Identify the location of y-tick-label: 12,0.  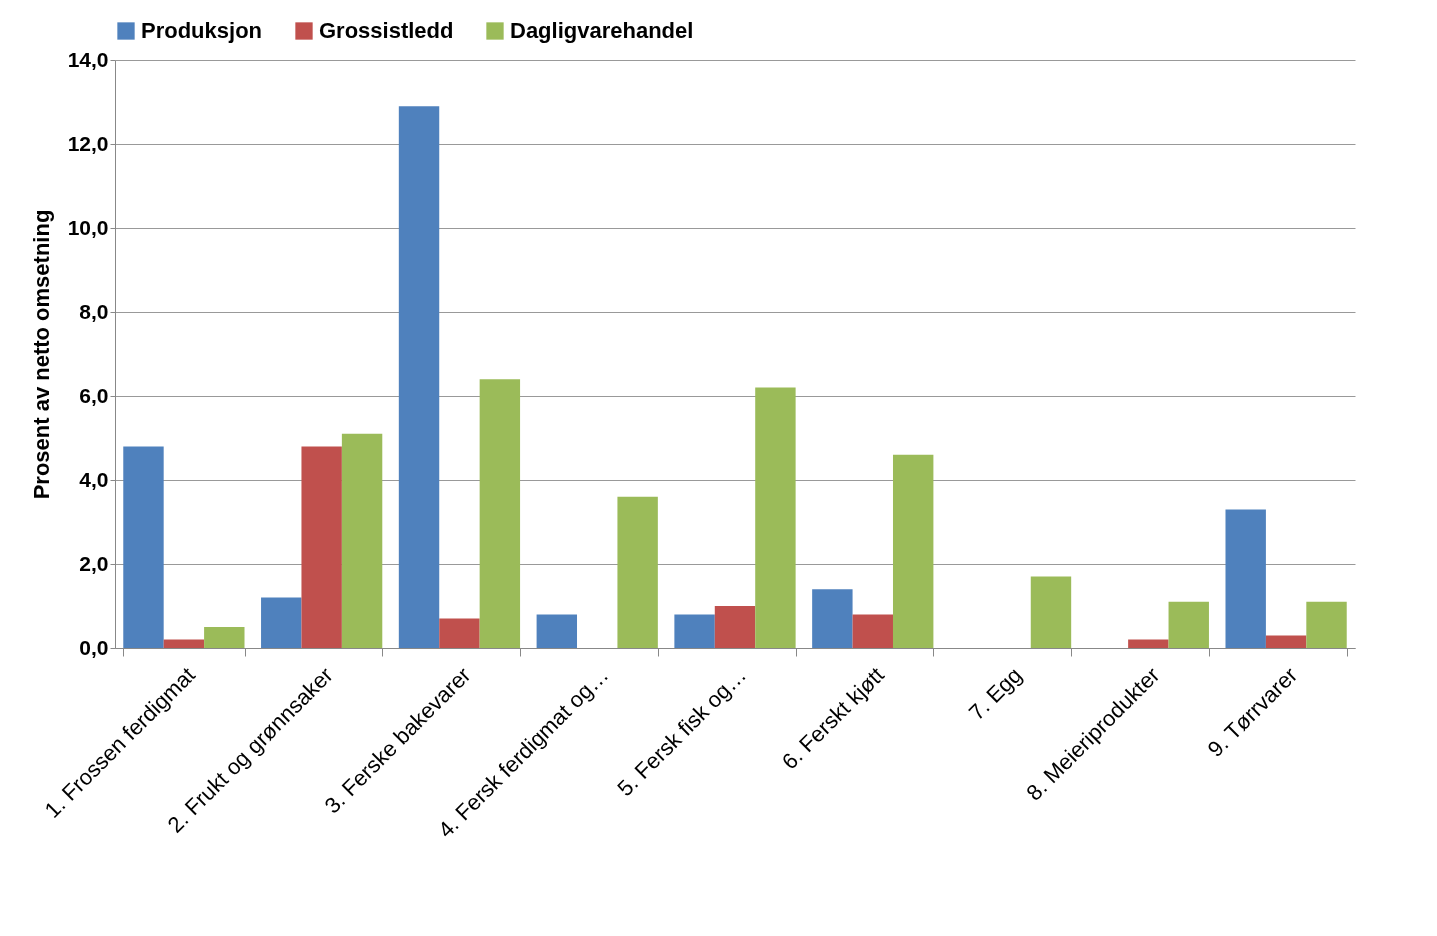
(88, 143).